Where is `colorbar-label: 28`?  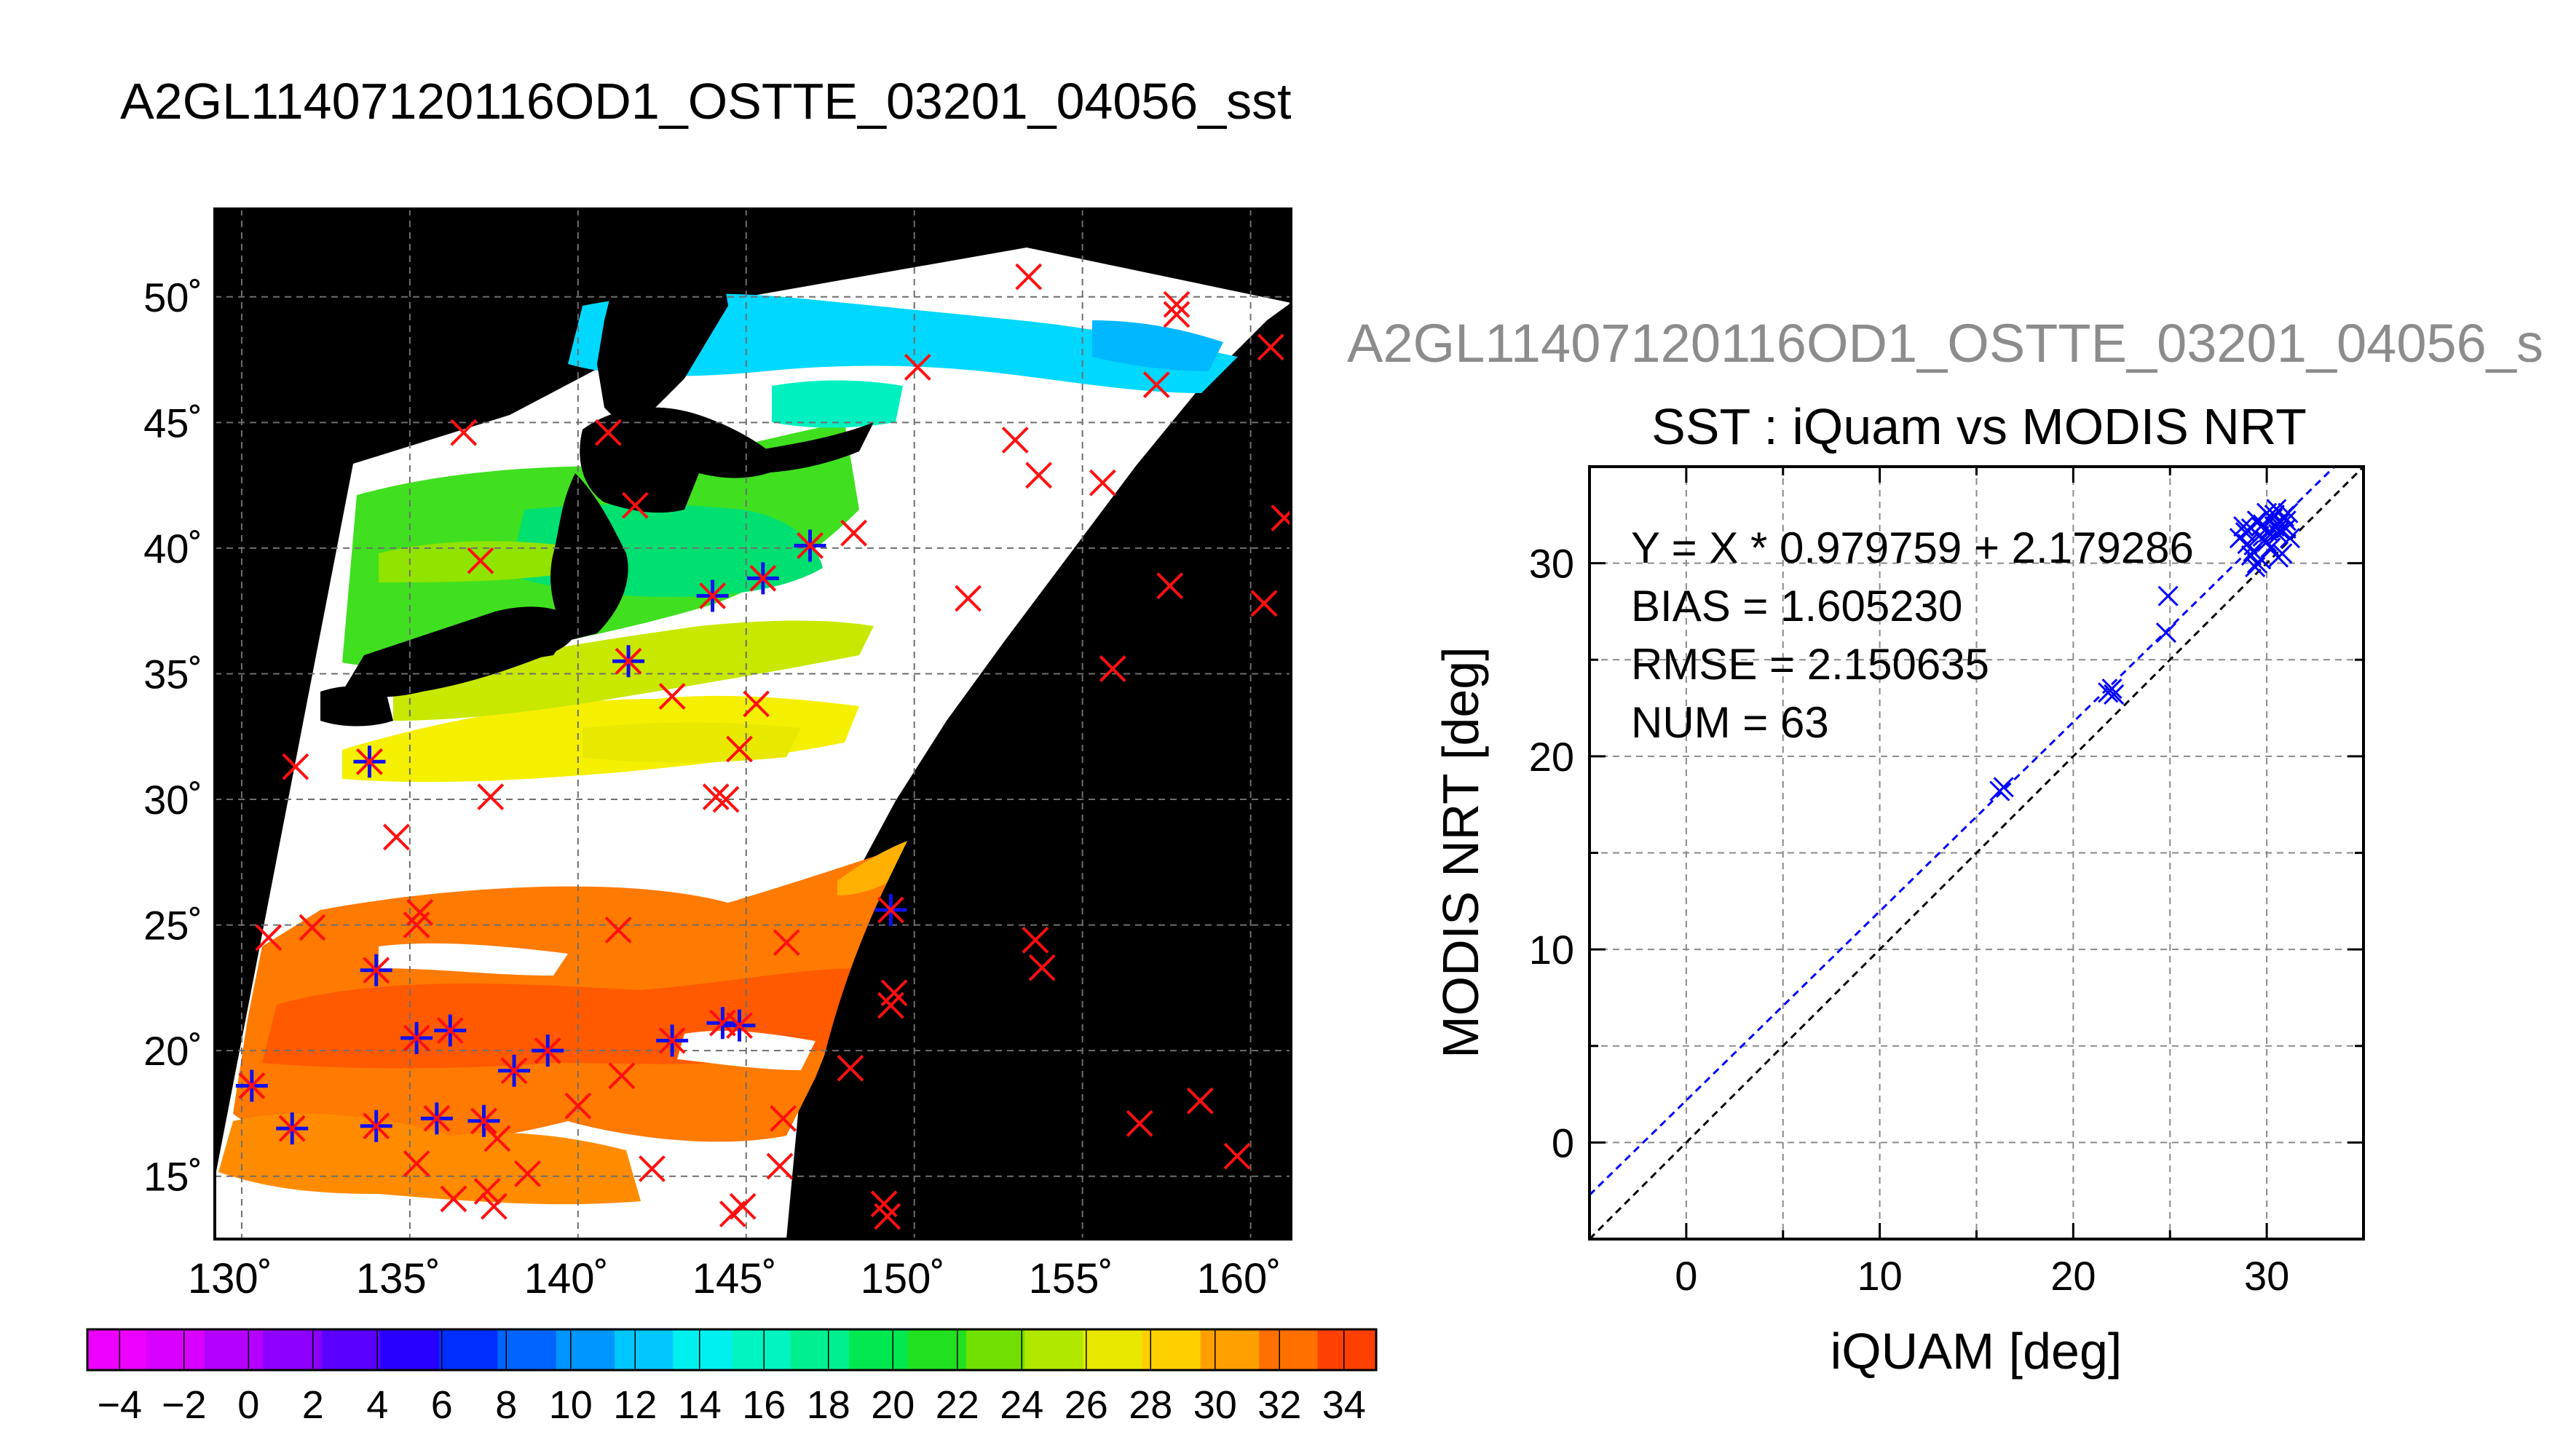 colorbar-label: 28 is located at coordinates (1150, 1405).